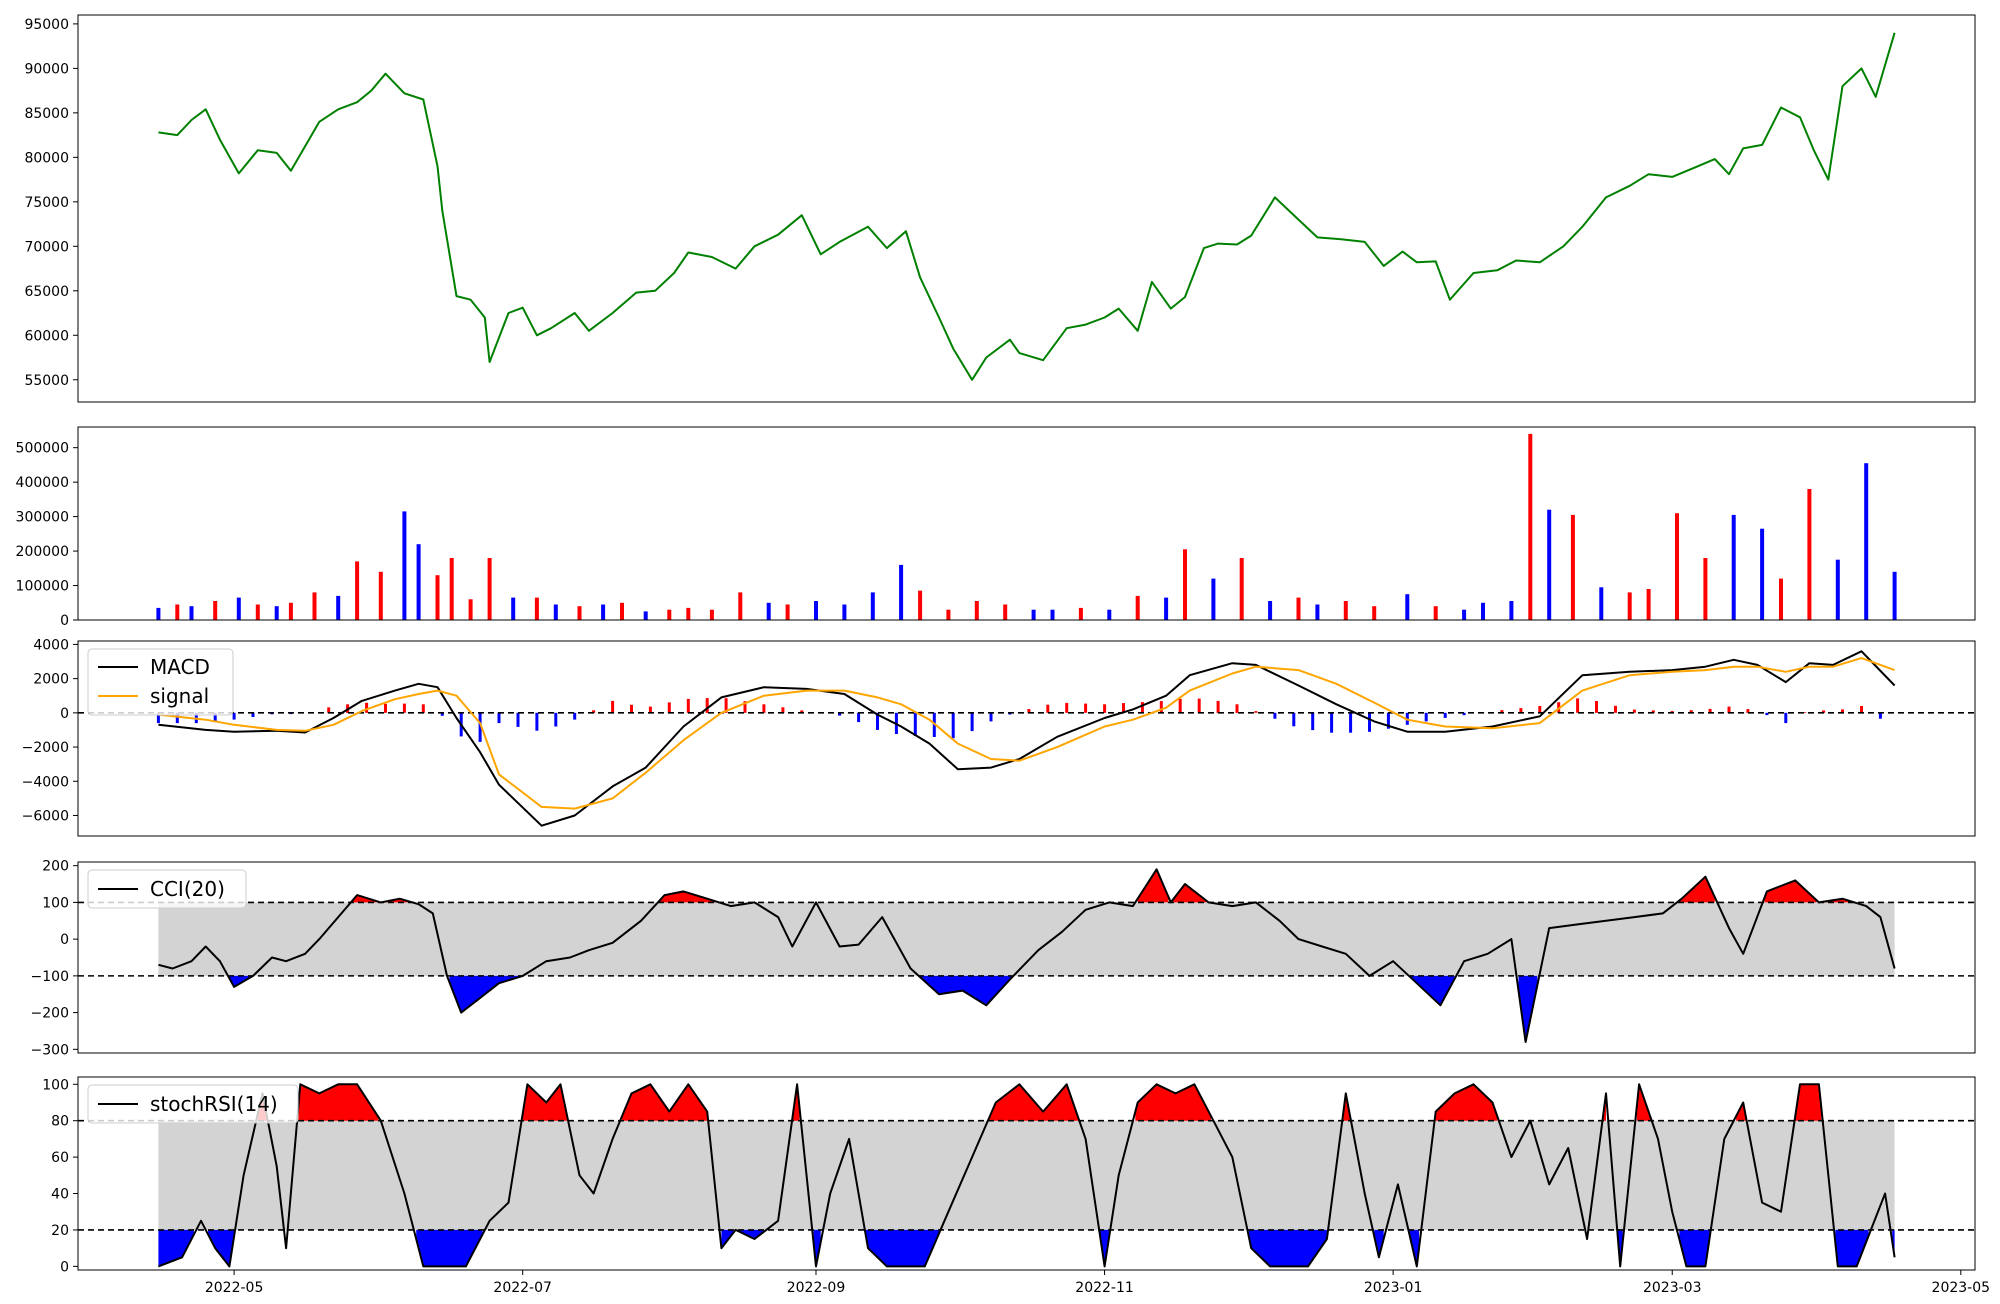  Describe the element at coordinates (60, 1158) in the screenshot. I see `stochrsi-ytick-label-60: 60` at that location.